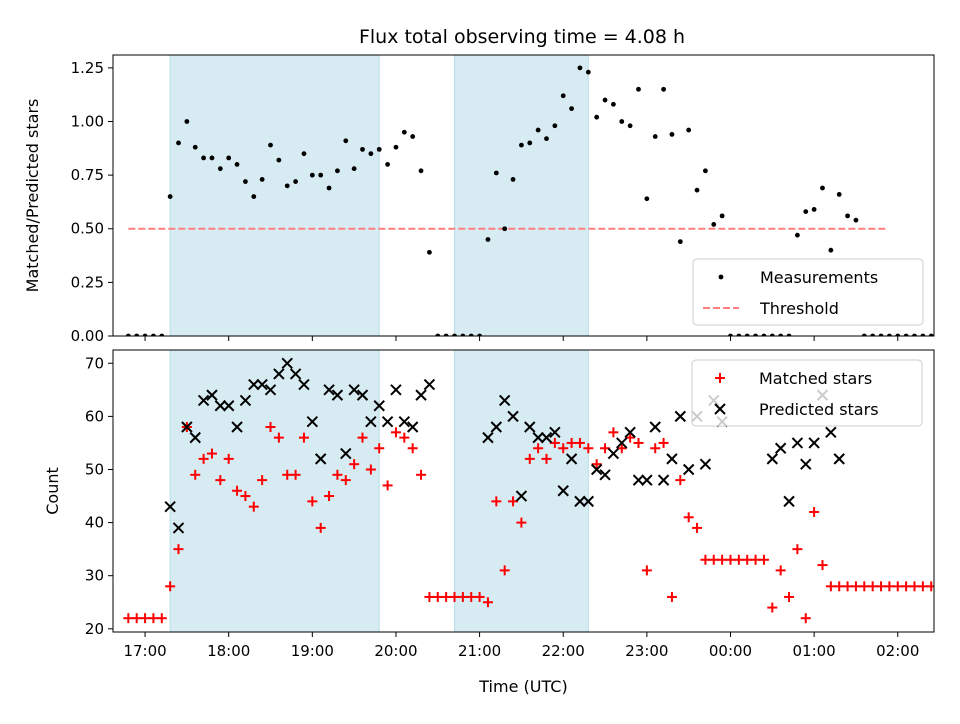  Describe the element at coordinates (87, 175) in the screenshot. I see `y-tick-label: 0.75` at that location.